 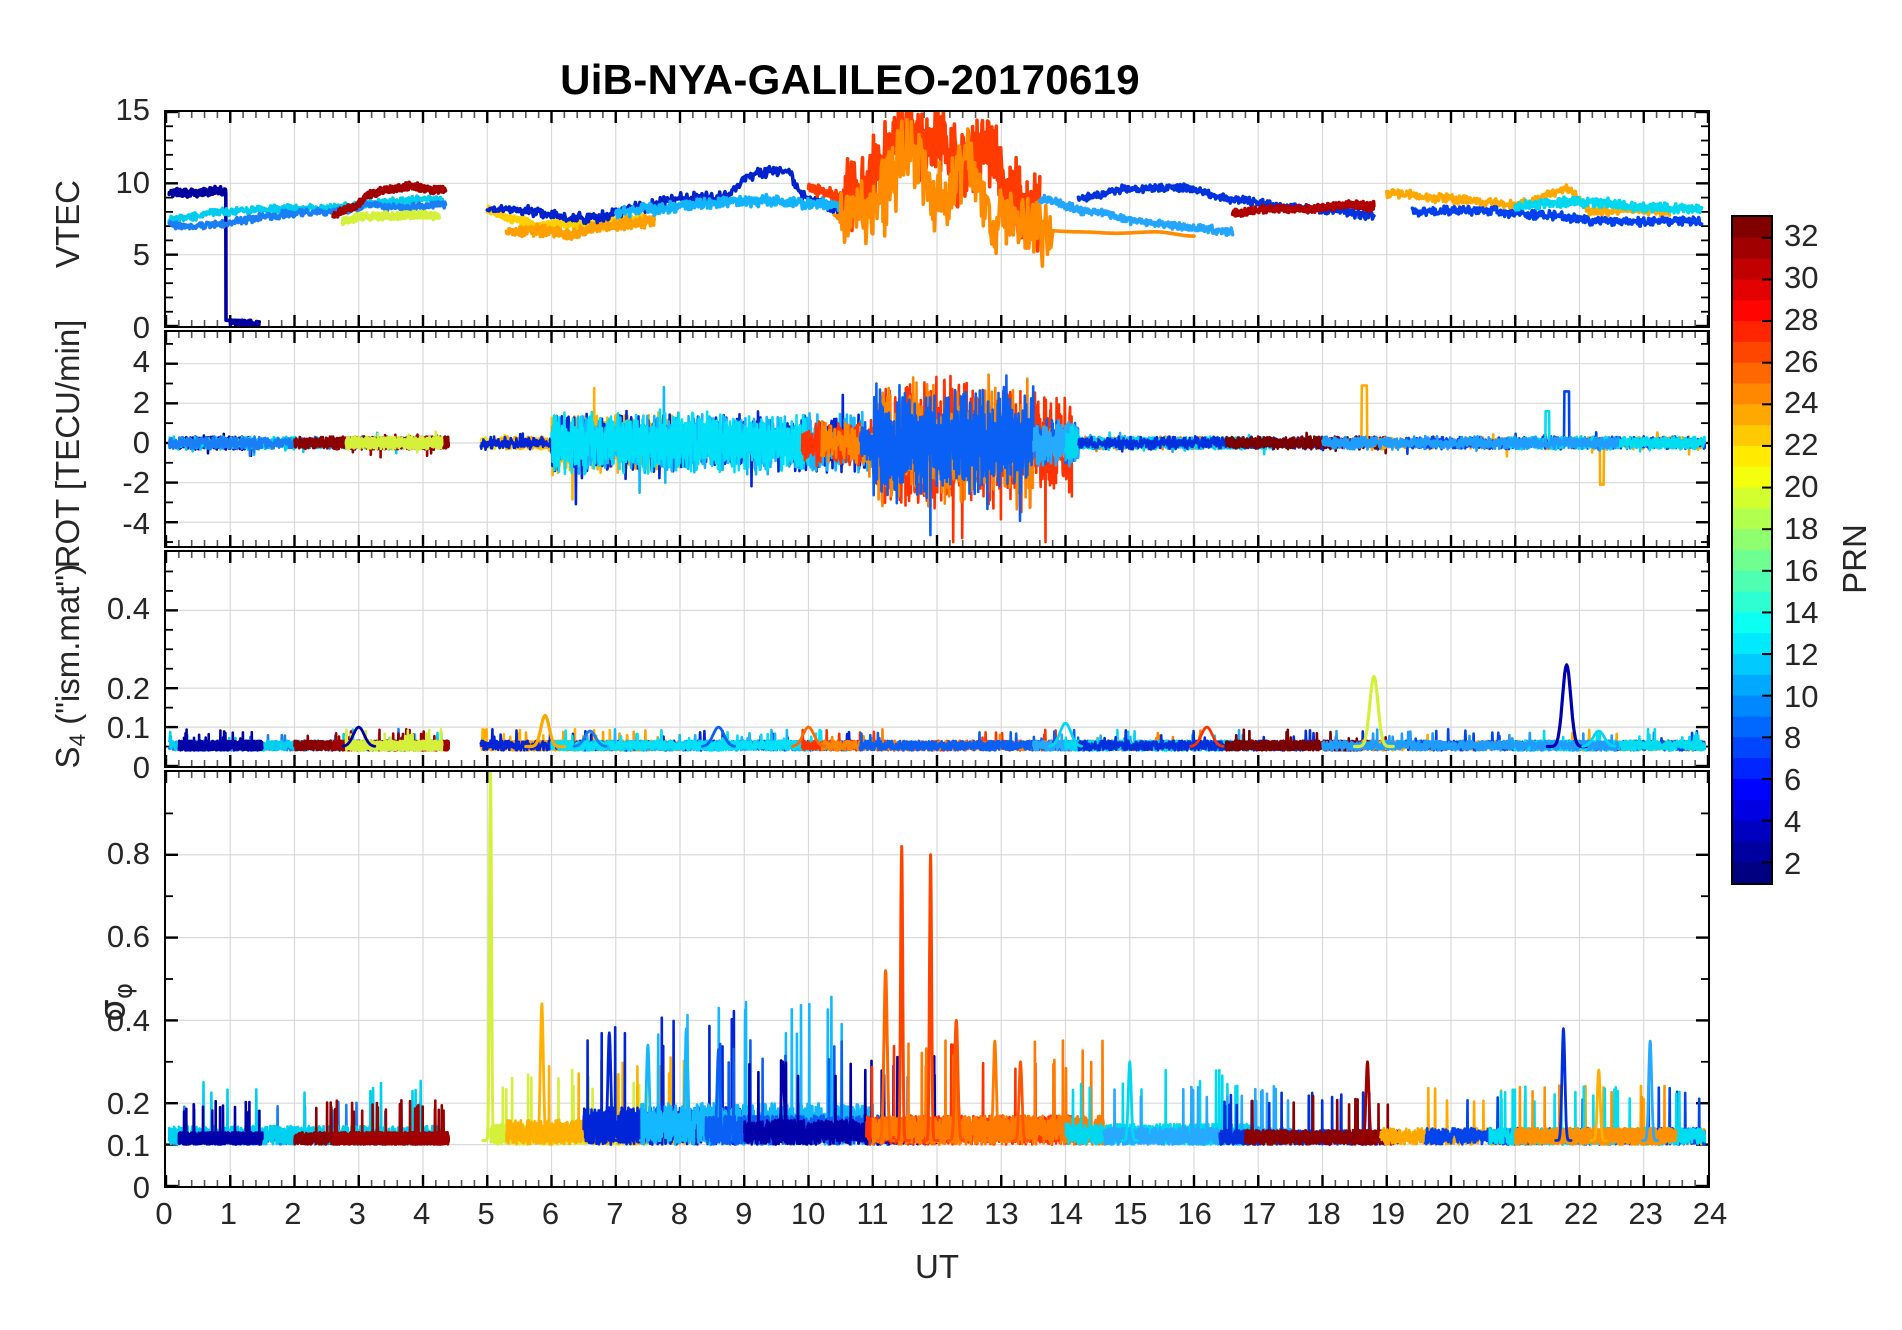 What do you see at coordinates (128, 728) in the screenshot?
I see `yticks-s4-0_1: 0.1` at bounding box center [128, 728].